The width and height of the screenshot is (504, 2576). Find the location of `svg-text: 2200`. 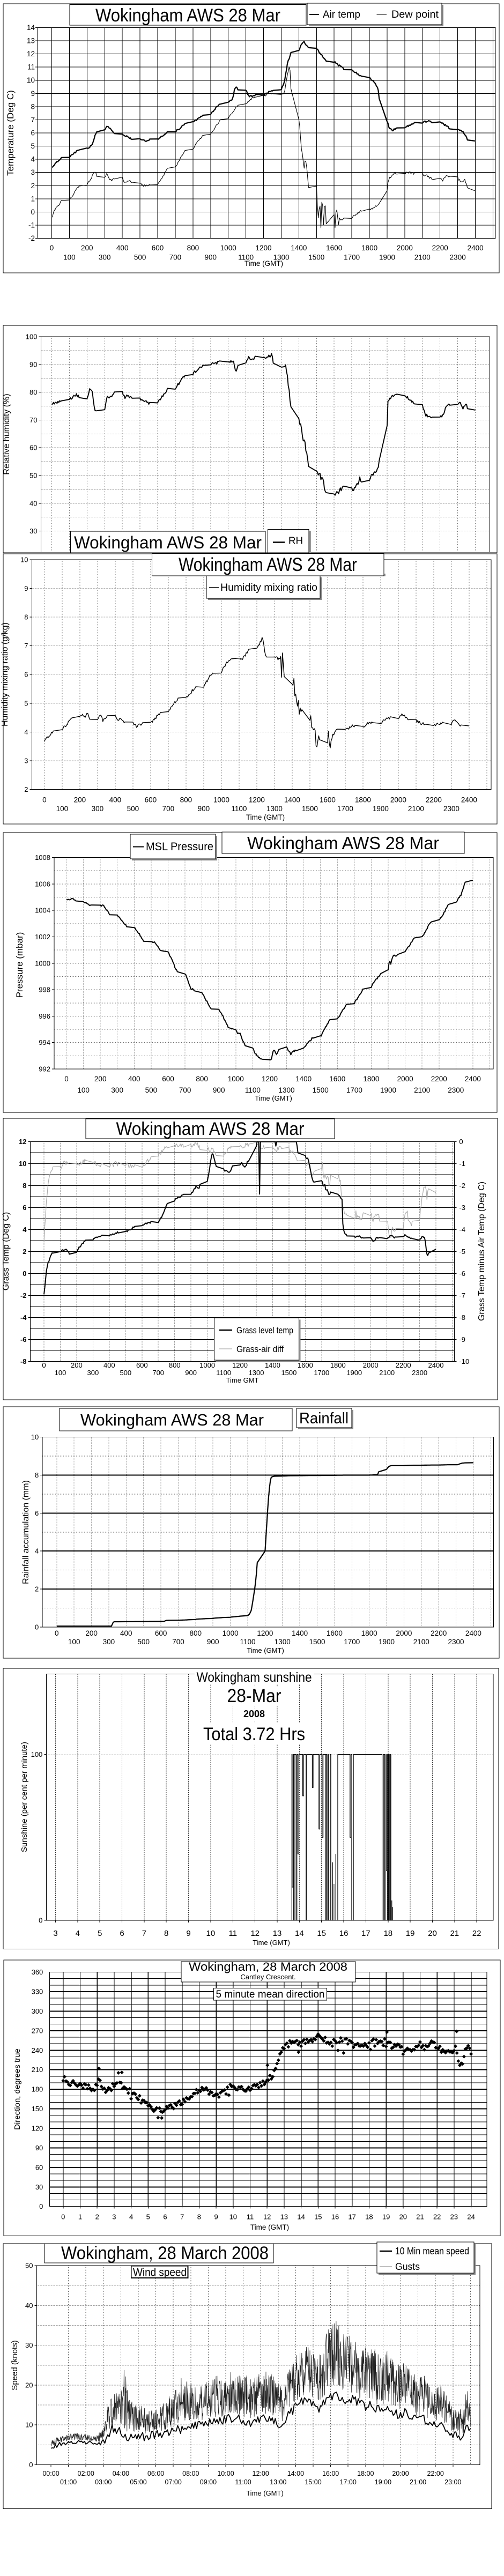

svg-text: 2200 is located at coordinates (434, 800).